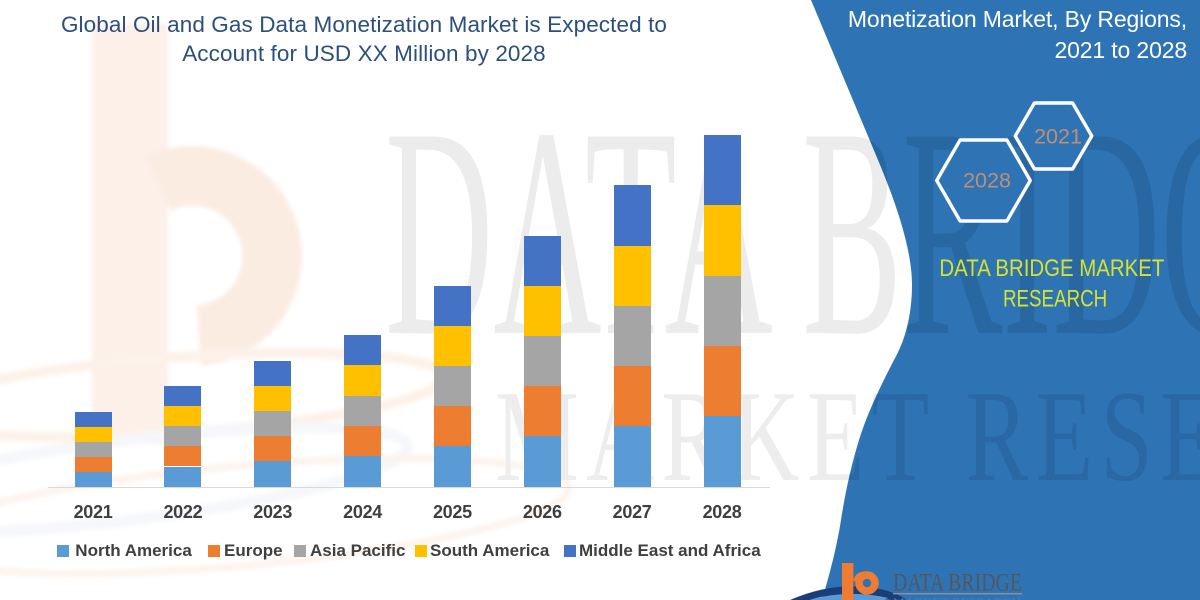  I want to click on svg-text: 2028, so click(987, 181).